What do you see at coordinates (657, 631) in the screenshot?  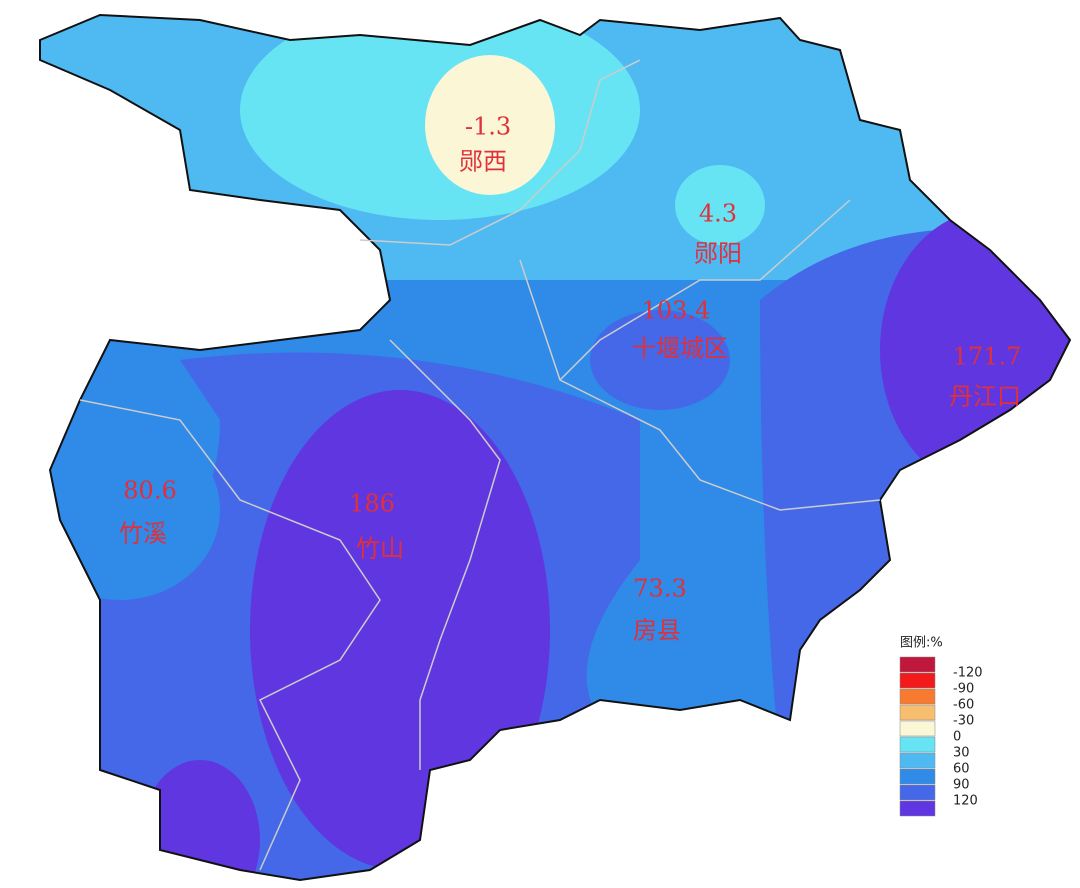 I see `region-name: 房县` at bounding box center [657, 631].